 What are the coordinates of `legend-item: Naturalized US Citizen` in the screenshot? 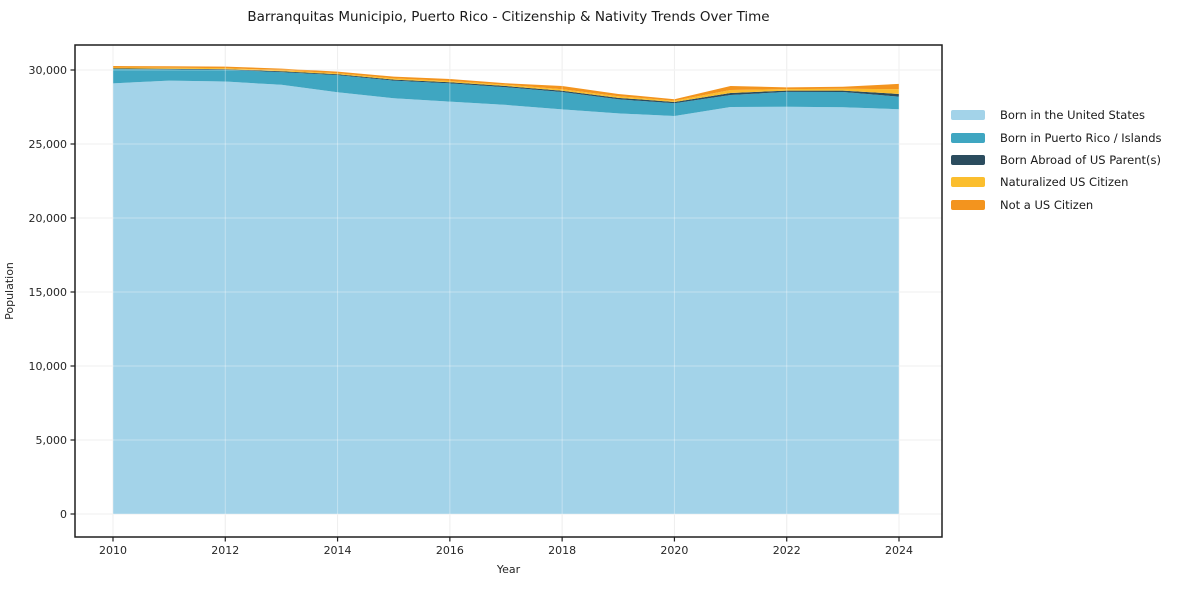 It's located at (1056, 182).